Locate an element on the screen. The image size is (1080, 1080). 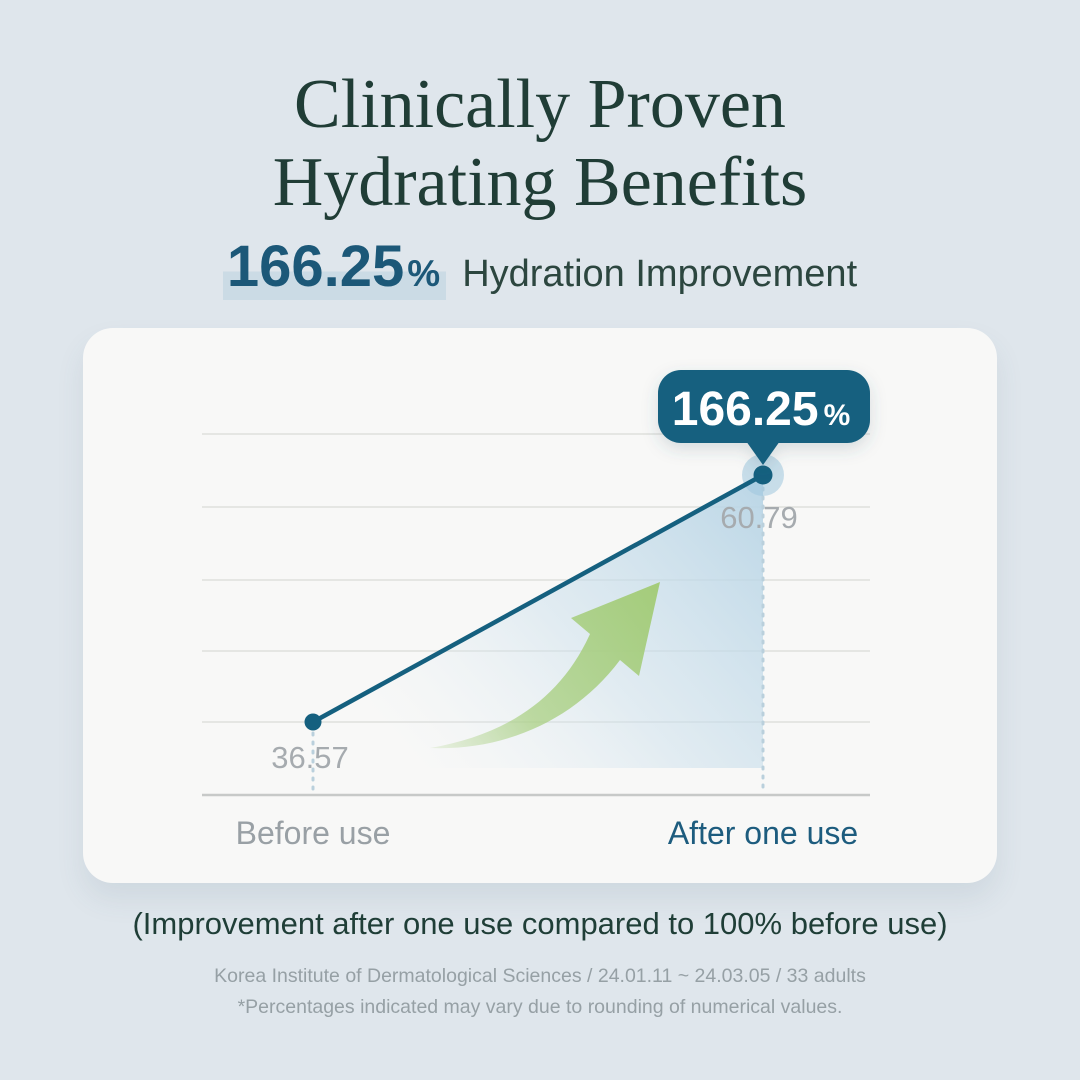
data-point-before is located at coordinates (313, 722).